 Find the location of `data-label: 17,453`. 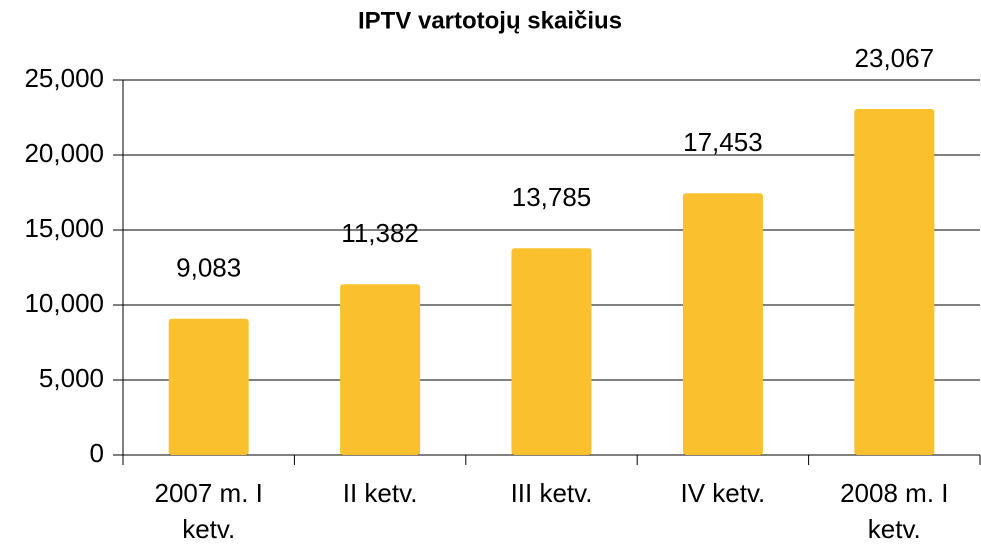

data-label: 17,453 is located at coordinates (723, 142).